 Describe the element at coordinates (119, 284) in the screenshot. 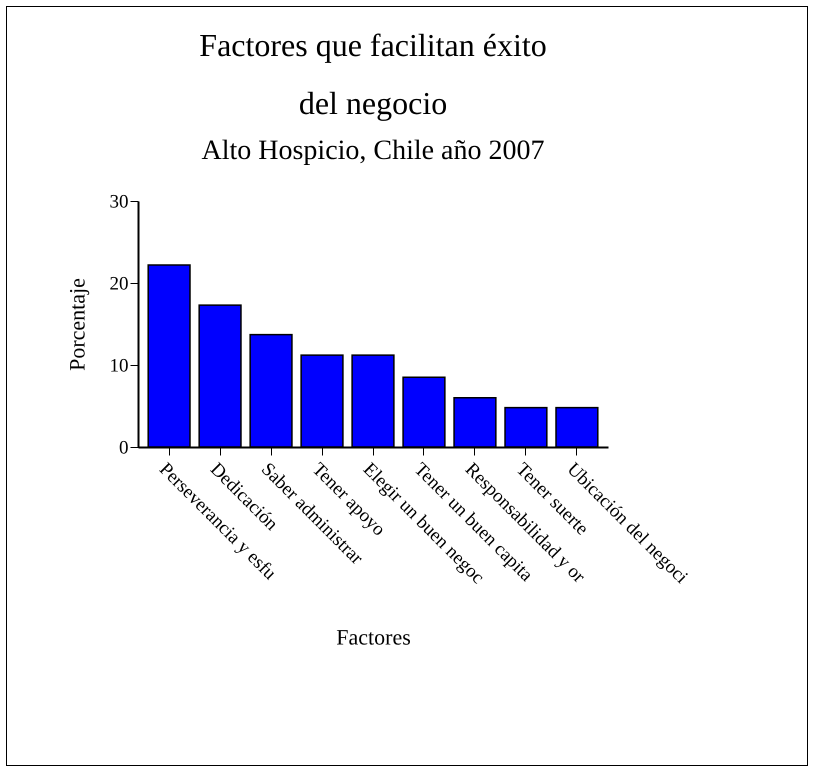

I see `y-tick-label: 20` at that location.